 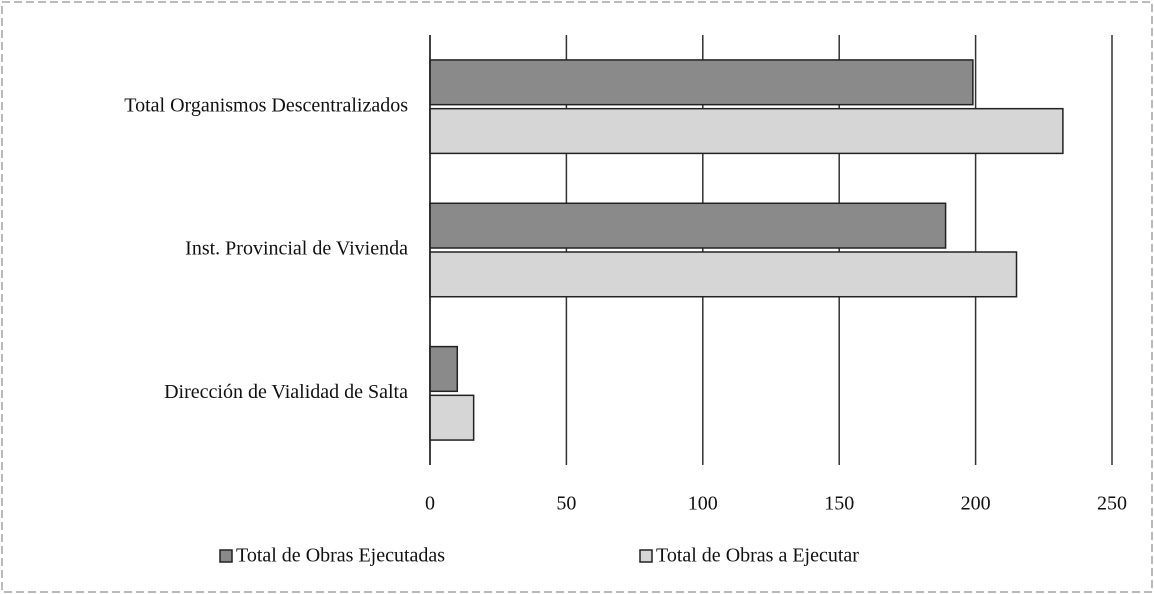 I want to click on x-tick-label: 200, so click(x=976, y=504).